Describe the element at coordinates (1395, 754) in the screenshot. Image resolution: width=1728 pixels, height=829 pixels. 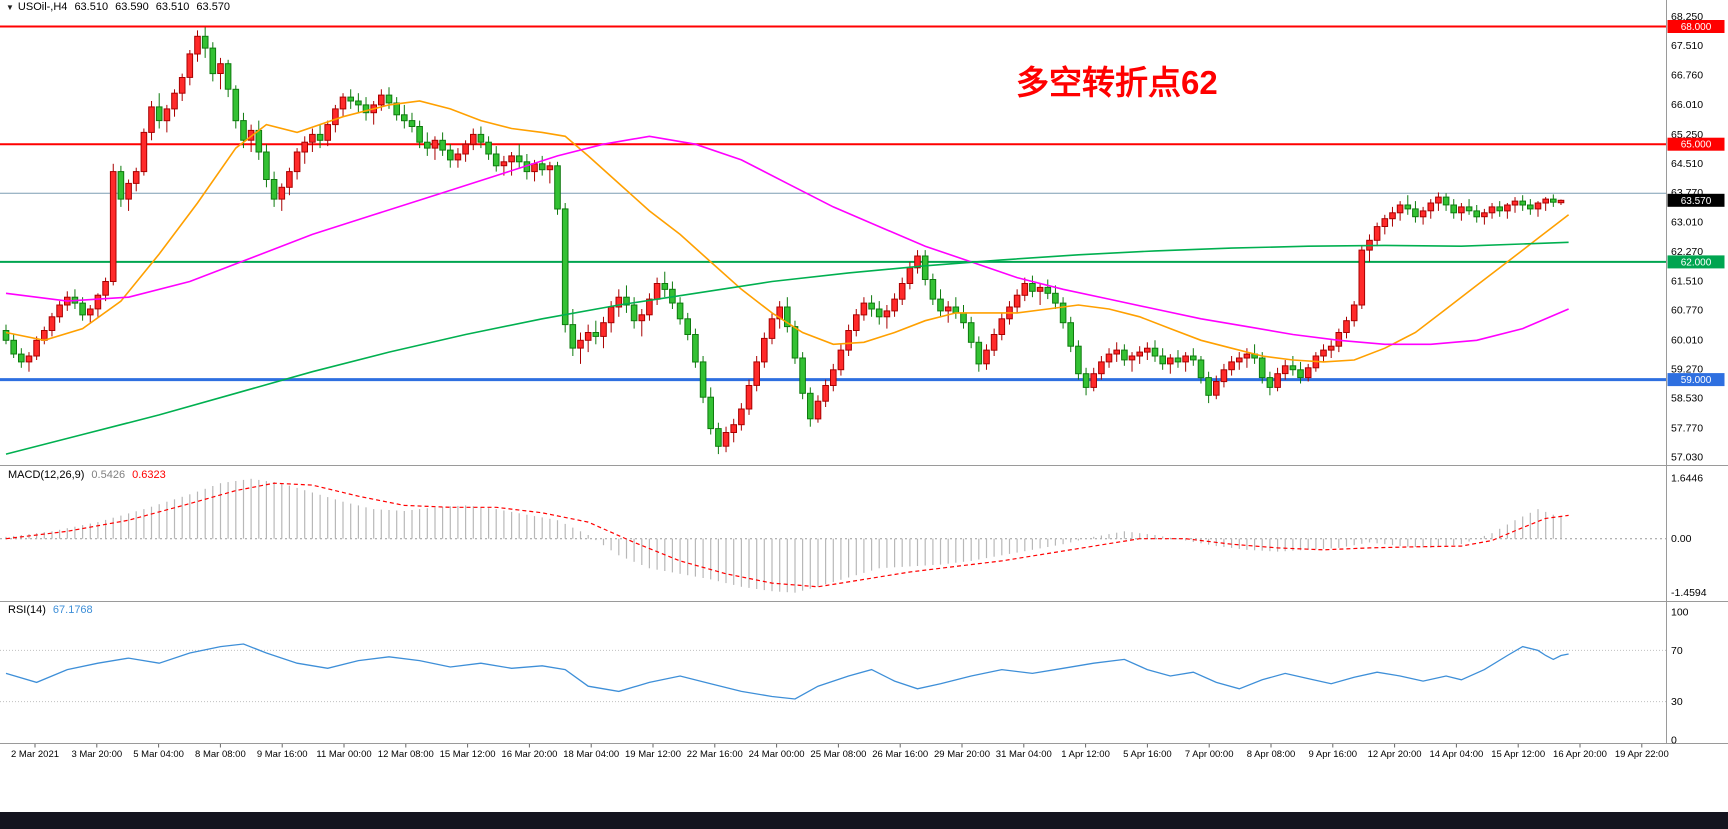
I see `time-axis-label: 12 Apr 20:00` at that location.